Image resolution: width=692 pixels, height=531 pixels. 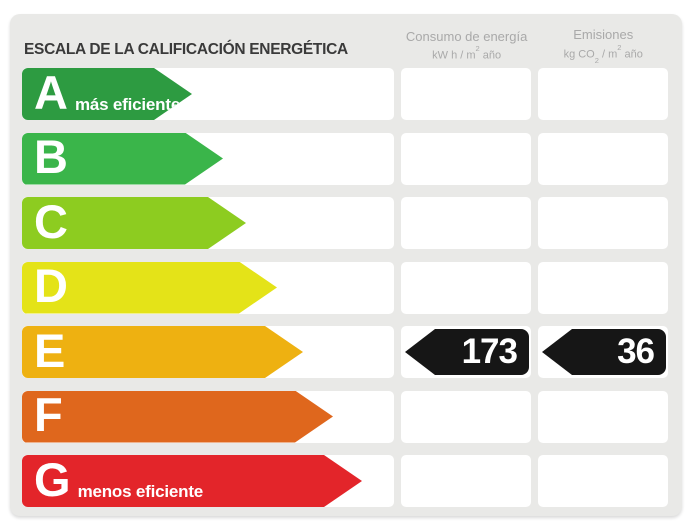 I want to click on scale-letter-c: C, so click(x=51, y=221).